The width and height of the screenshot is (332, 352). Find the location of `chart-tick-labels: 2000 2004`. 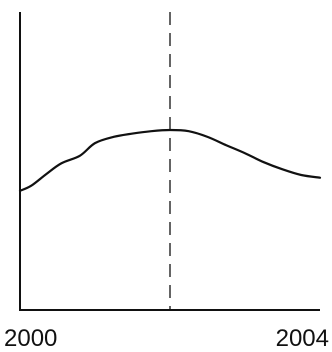

chart-tick-labels: 2000 2004 is located at coordinates (166, 338).